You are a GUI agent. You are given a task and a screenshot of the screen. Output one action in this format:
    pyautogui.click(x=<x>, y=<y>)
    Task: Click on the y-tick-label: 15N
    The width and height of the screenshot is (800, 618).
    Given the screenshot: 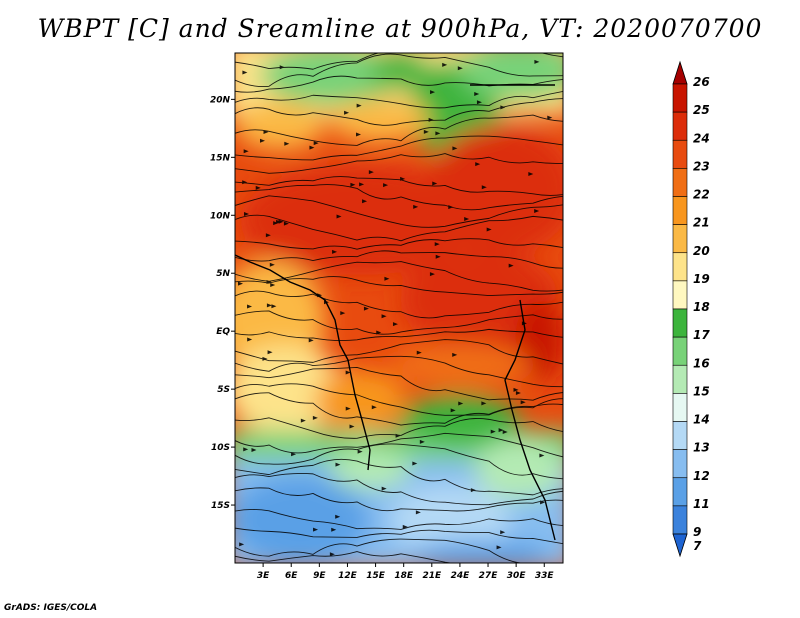 What is the action you would take?
    pyautogui.click(x=220, y=158)
    